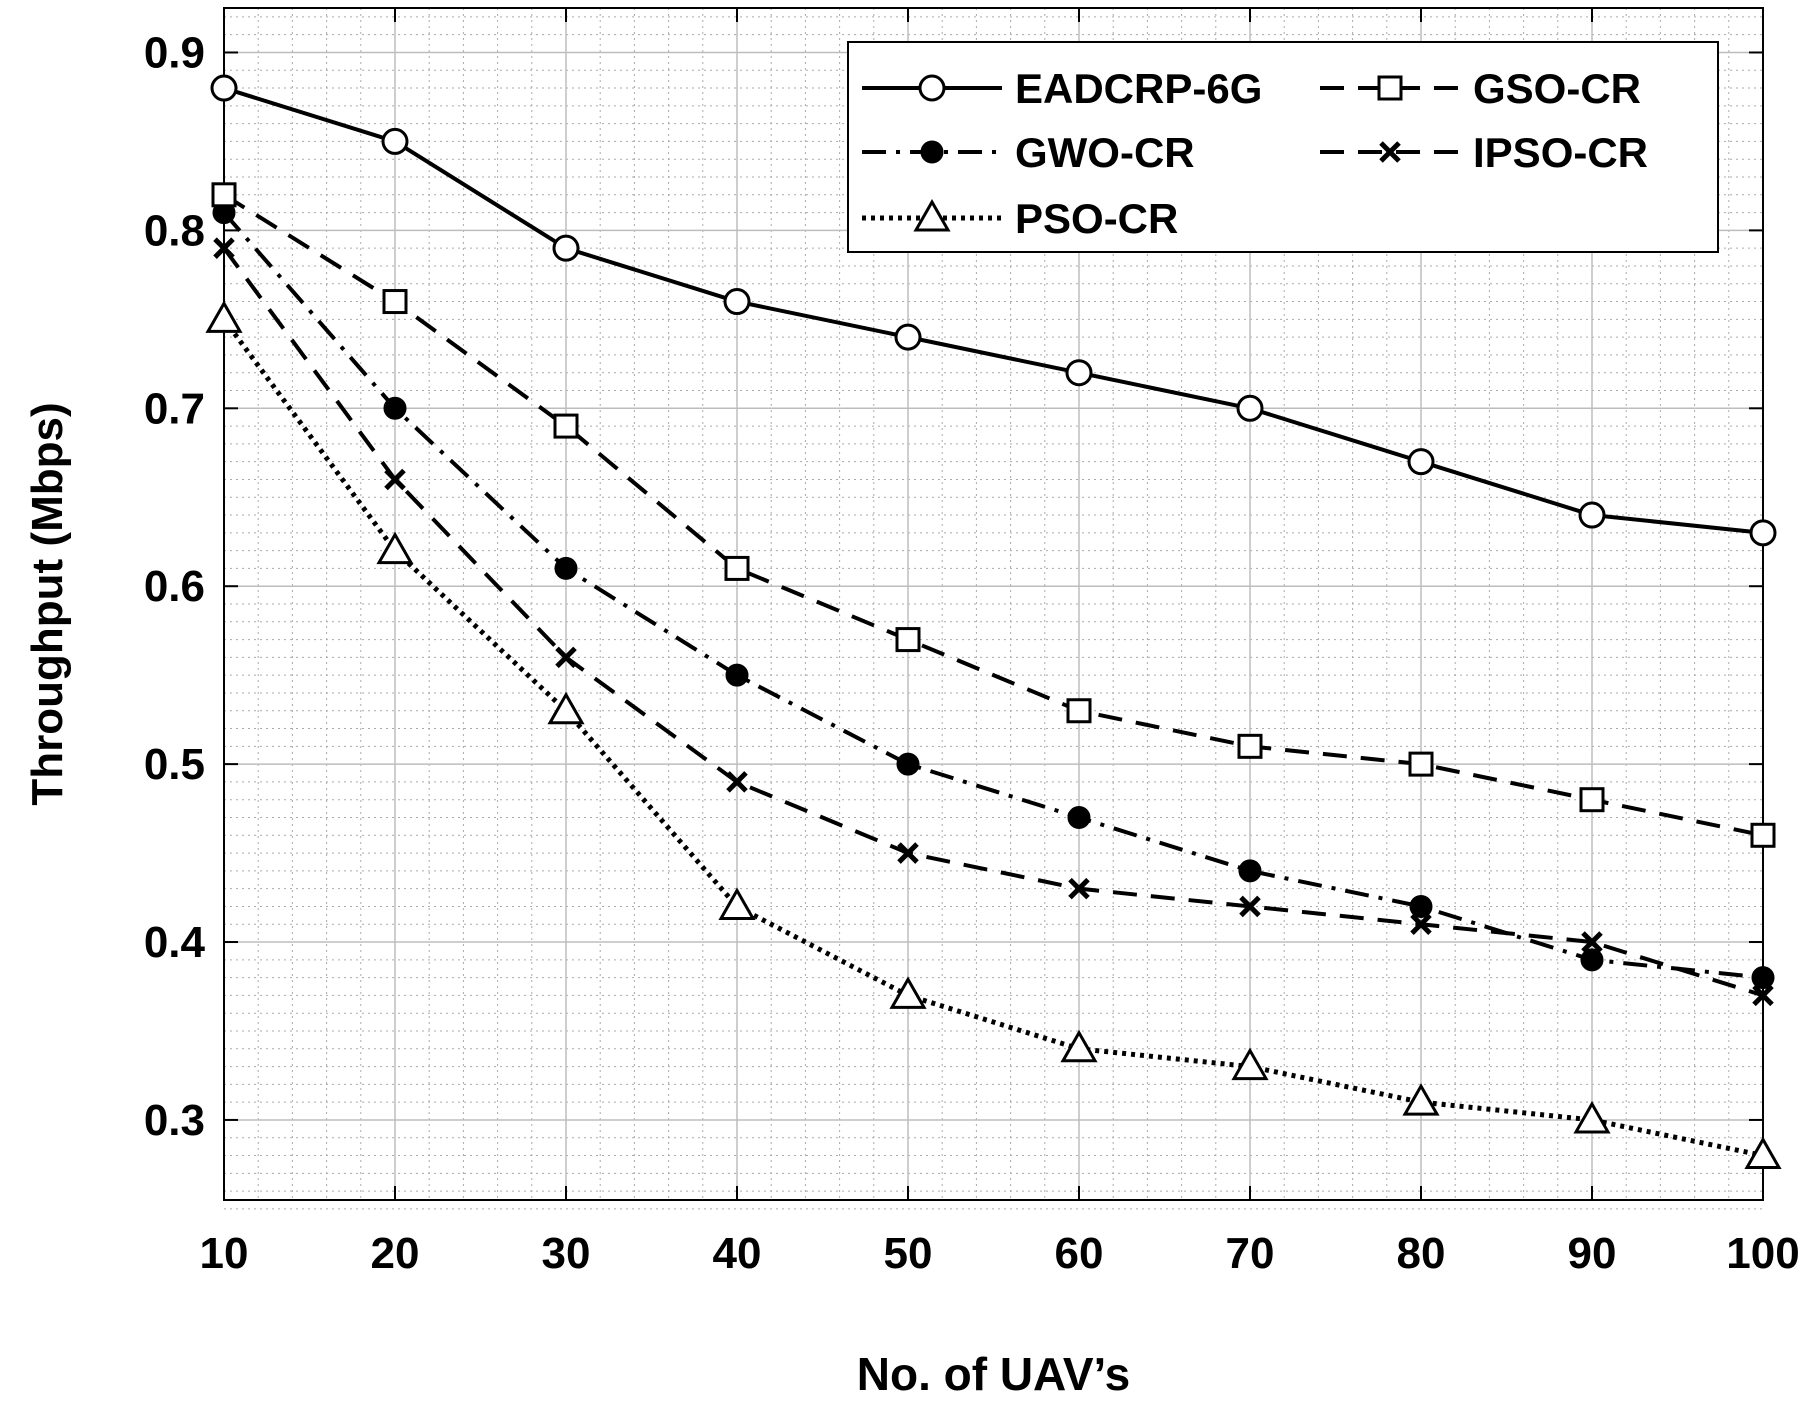  I want to click on legend-box, so click(1283, 147).